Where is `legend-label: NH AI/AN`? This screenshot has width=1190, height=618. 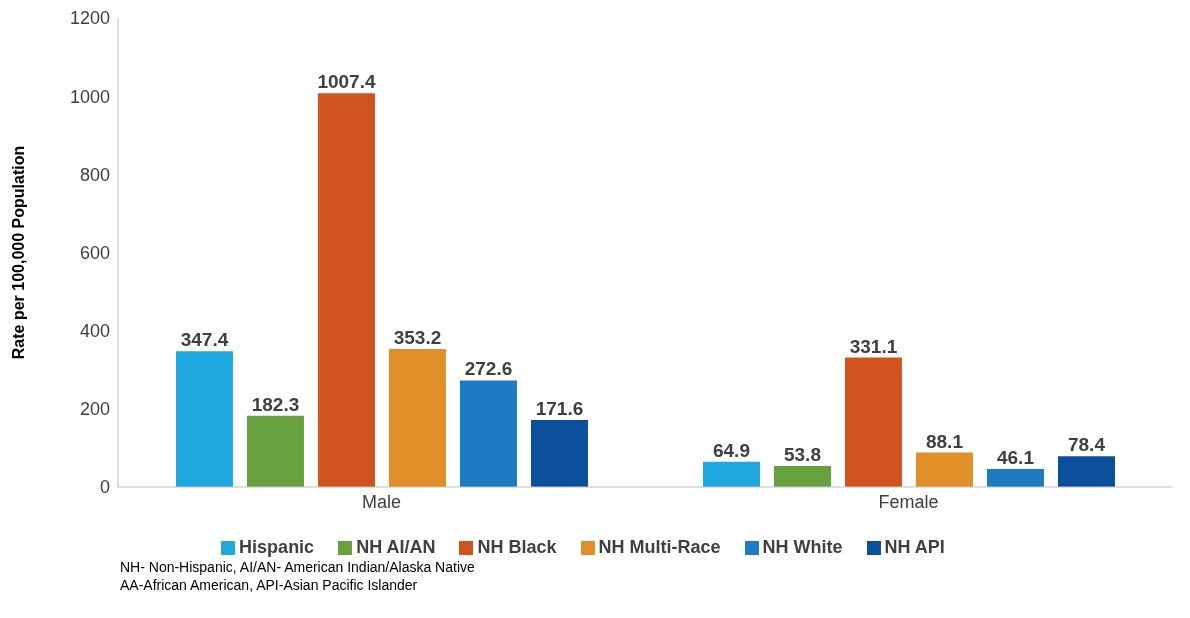 legend-label: NH AI/AN is located at coordinates (396, 547).